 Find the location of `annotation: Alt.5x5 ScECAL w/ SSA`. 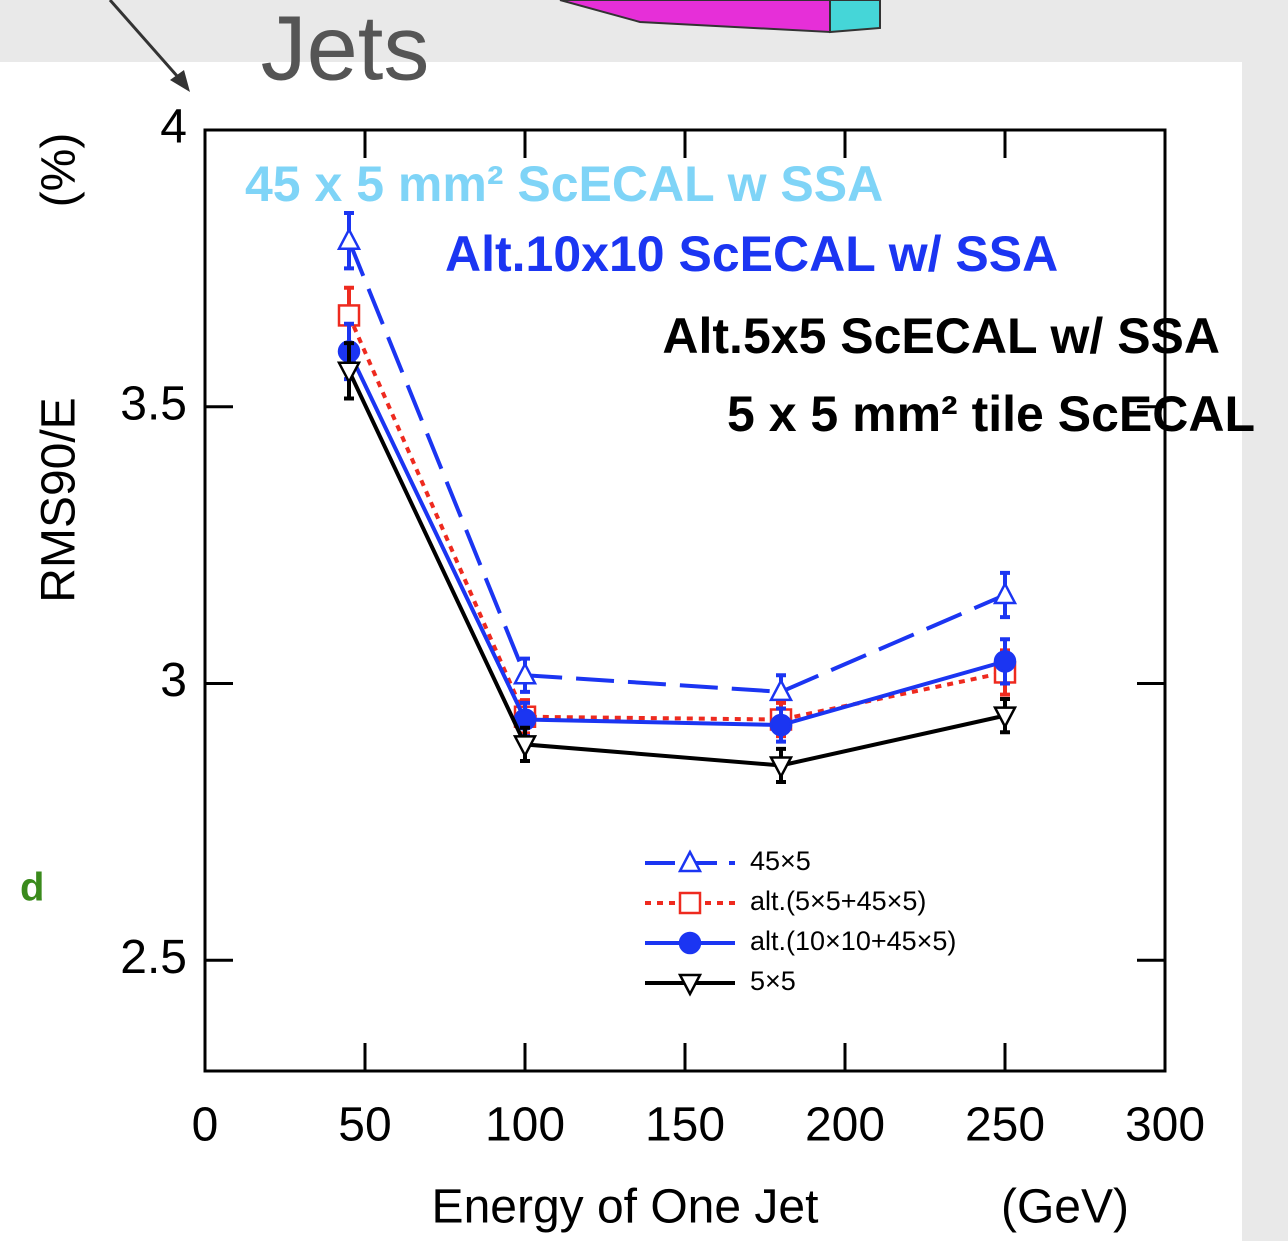

annotation: Alt.5x5 ScECAL w/ SSA is located at coordinates (941, 336).